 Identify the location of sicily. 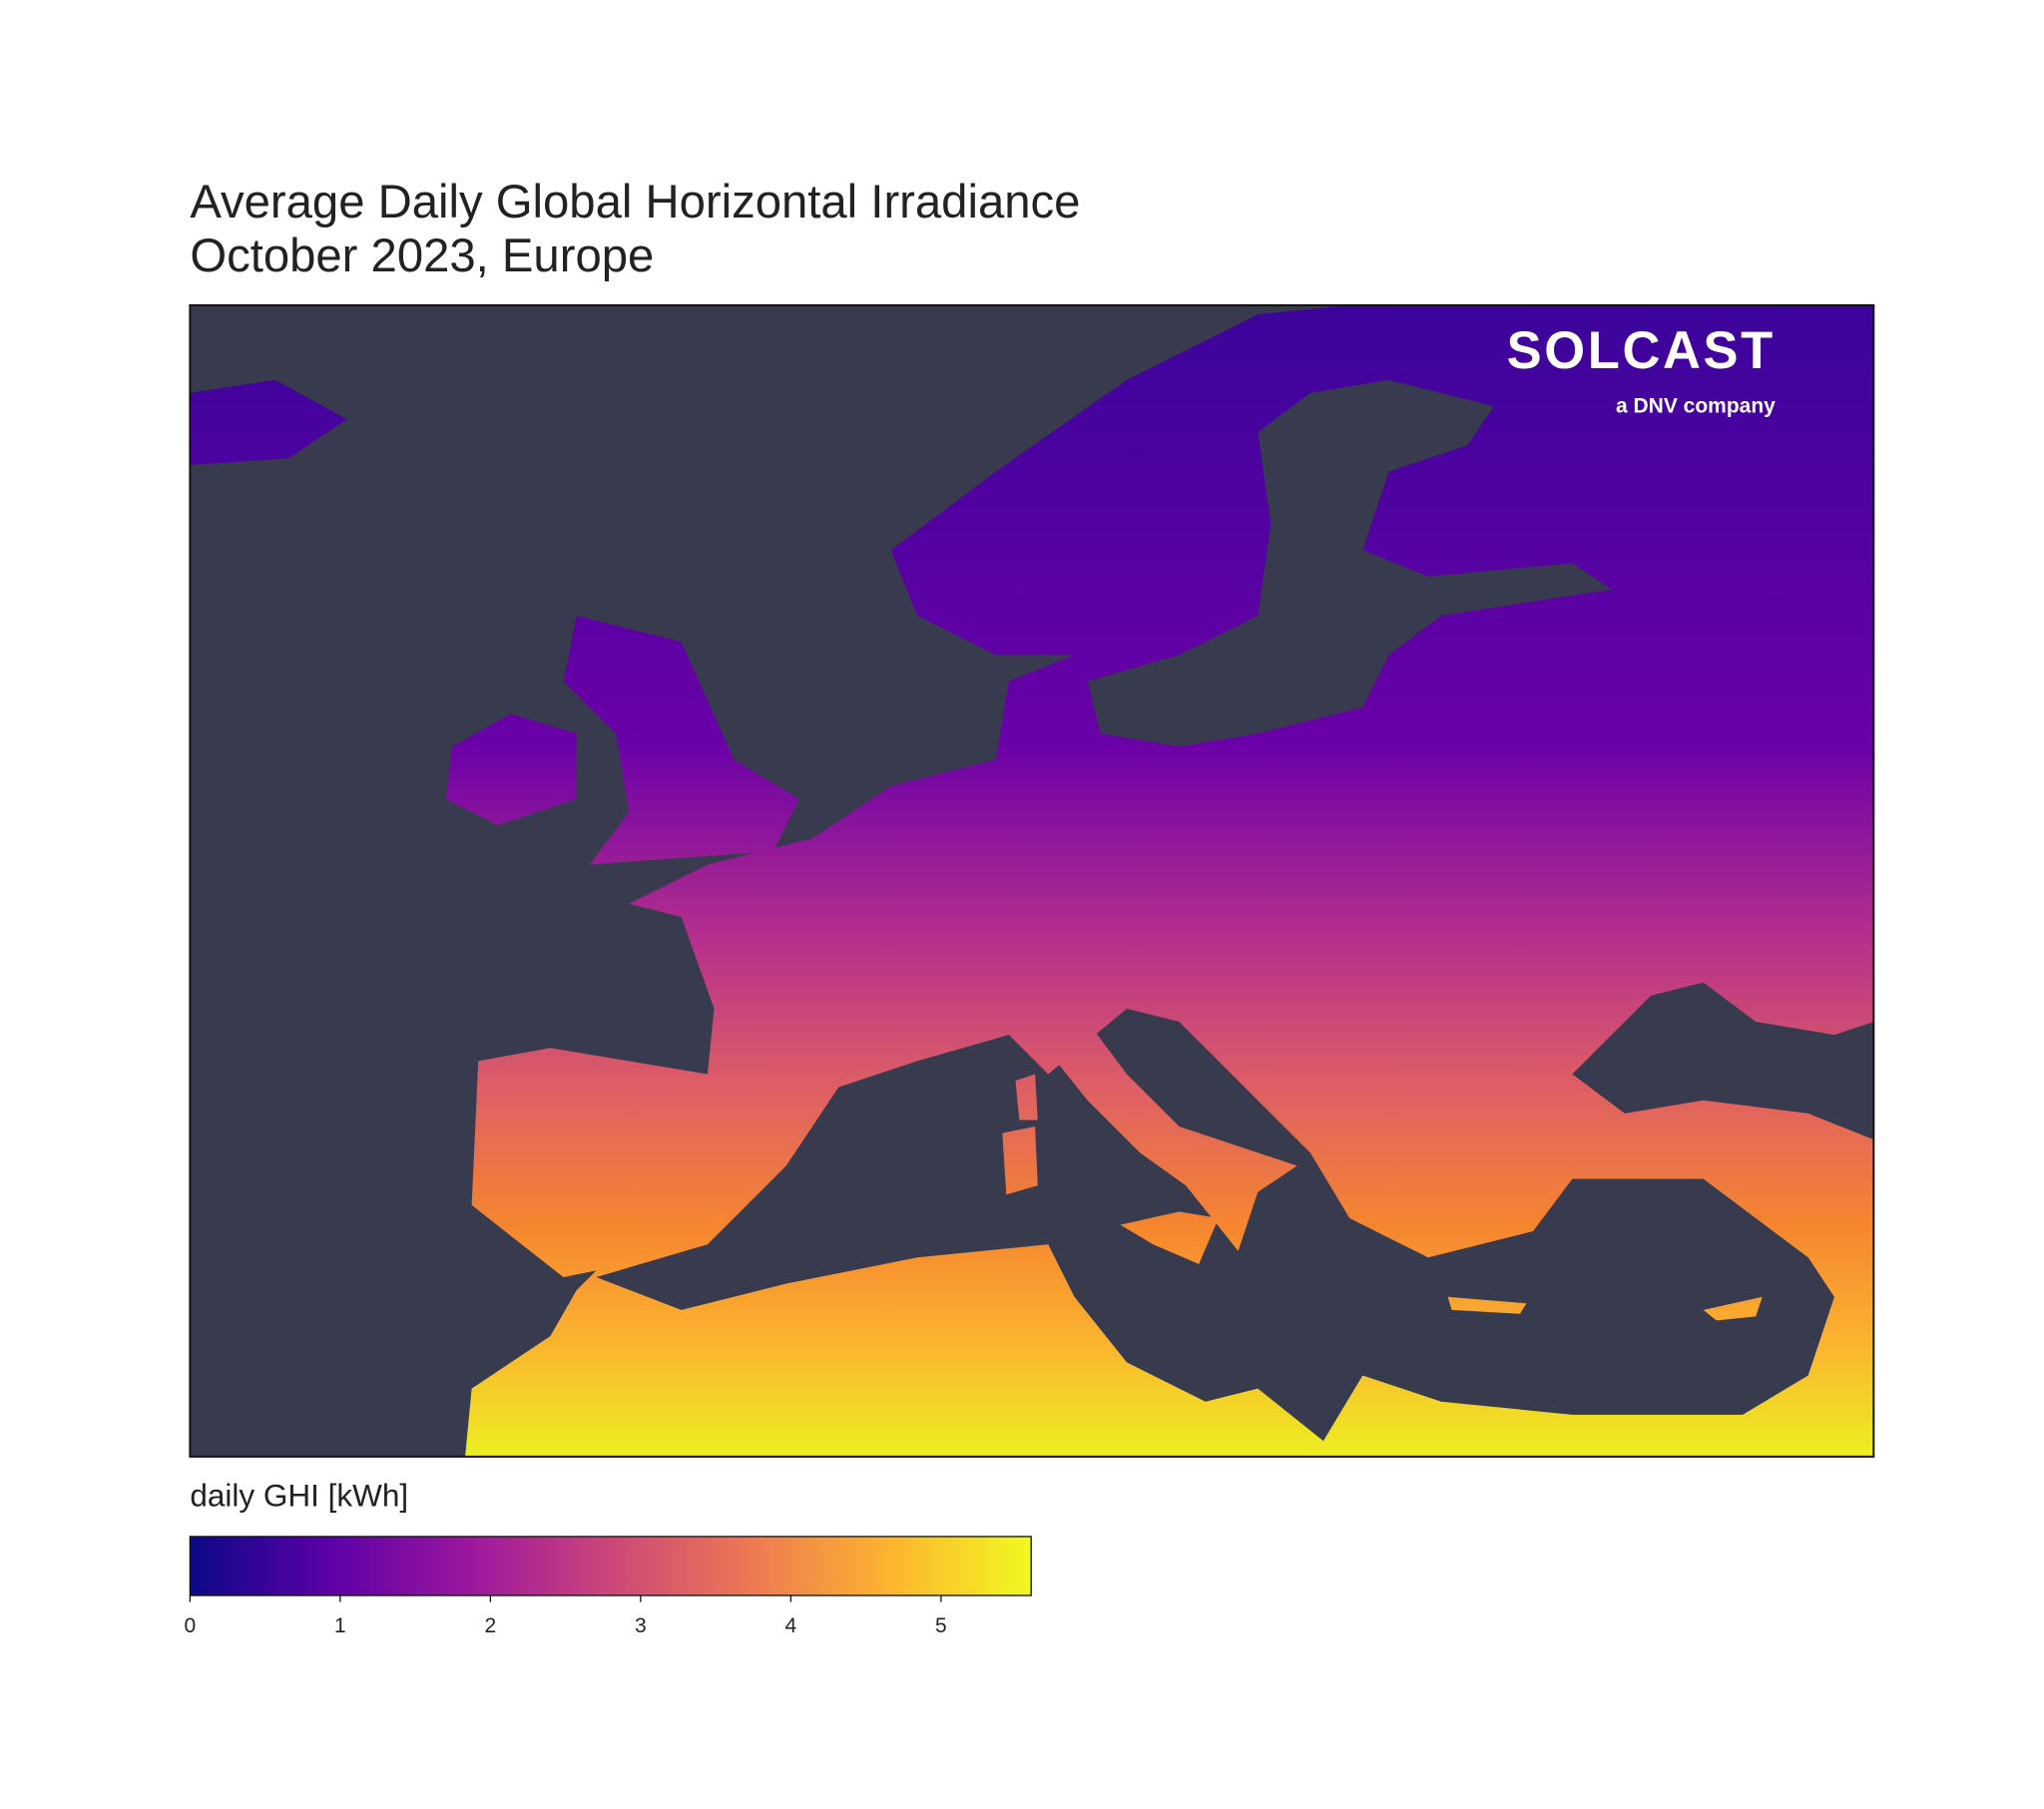
(1169, 1237).